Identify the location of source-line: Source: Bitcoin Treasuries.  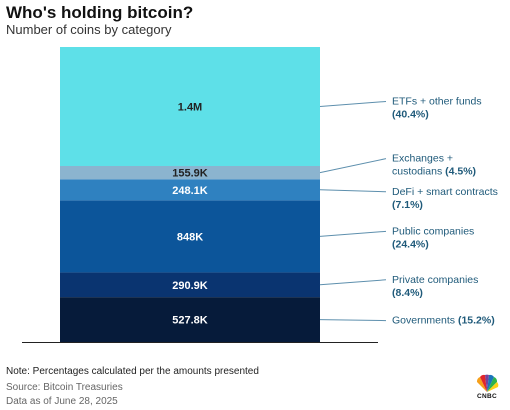
(64, 387).